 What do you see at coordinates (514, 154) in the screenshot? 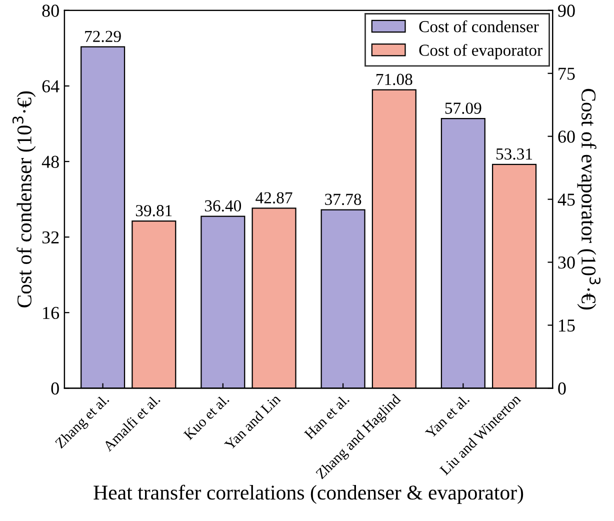
I see `data-label: 53.31` at bounding box center [514, 154].